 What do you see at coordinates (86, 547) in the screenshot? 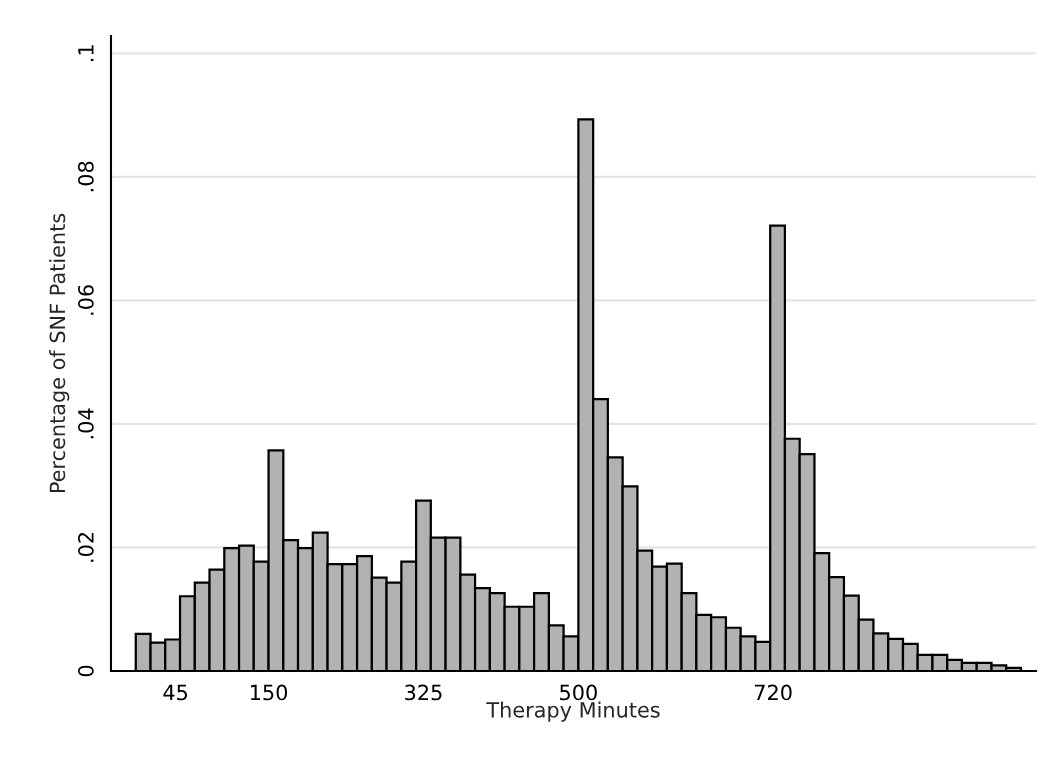
I see `y-tick-label: .02` at bounding box center [86, 547].